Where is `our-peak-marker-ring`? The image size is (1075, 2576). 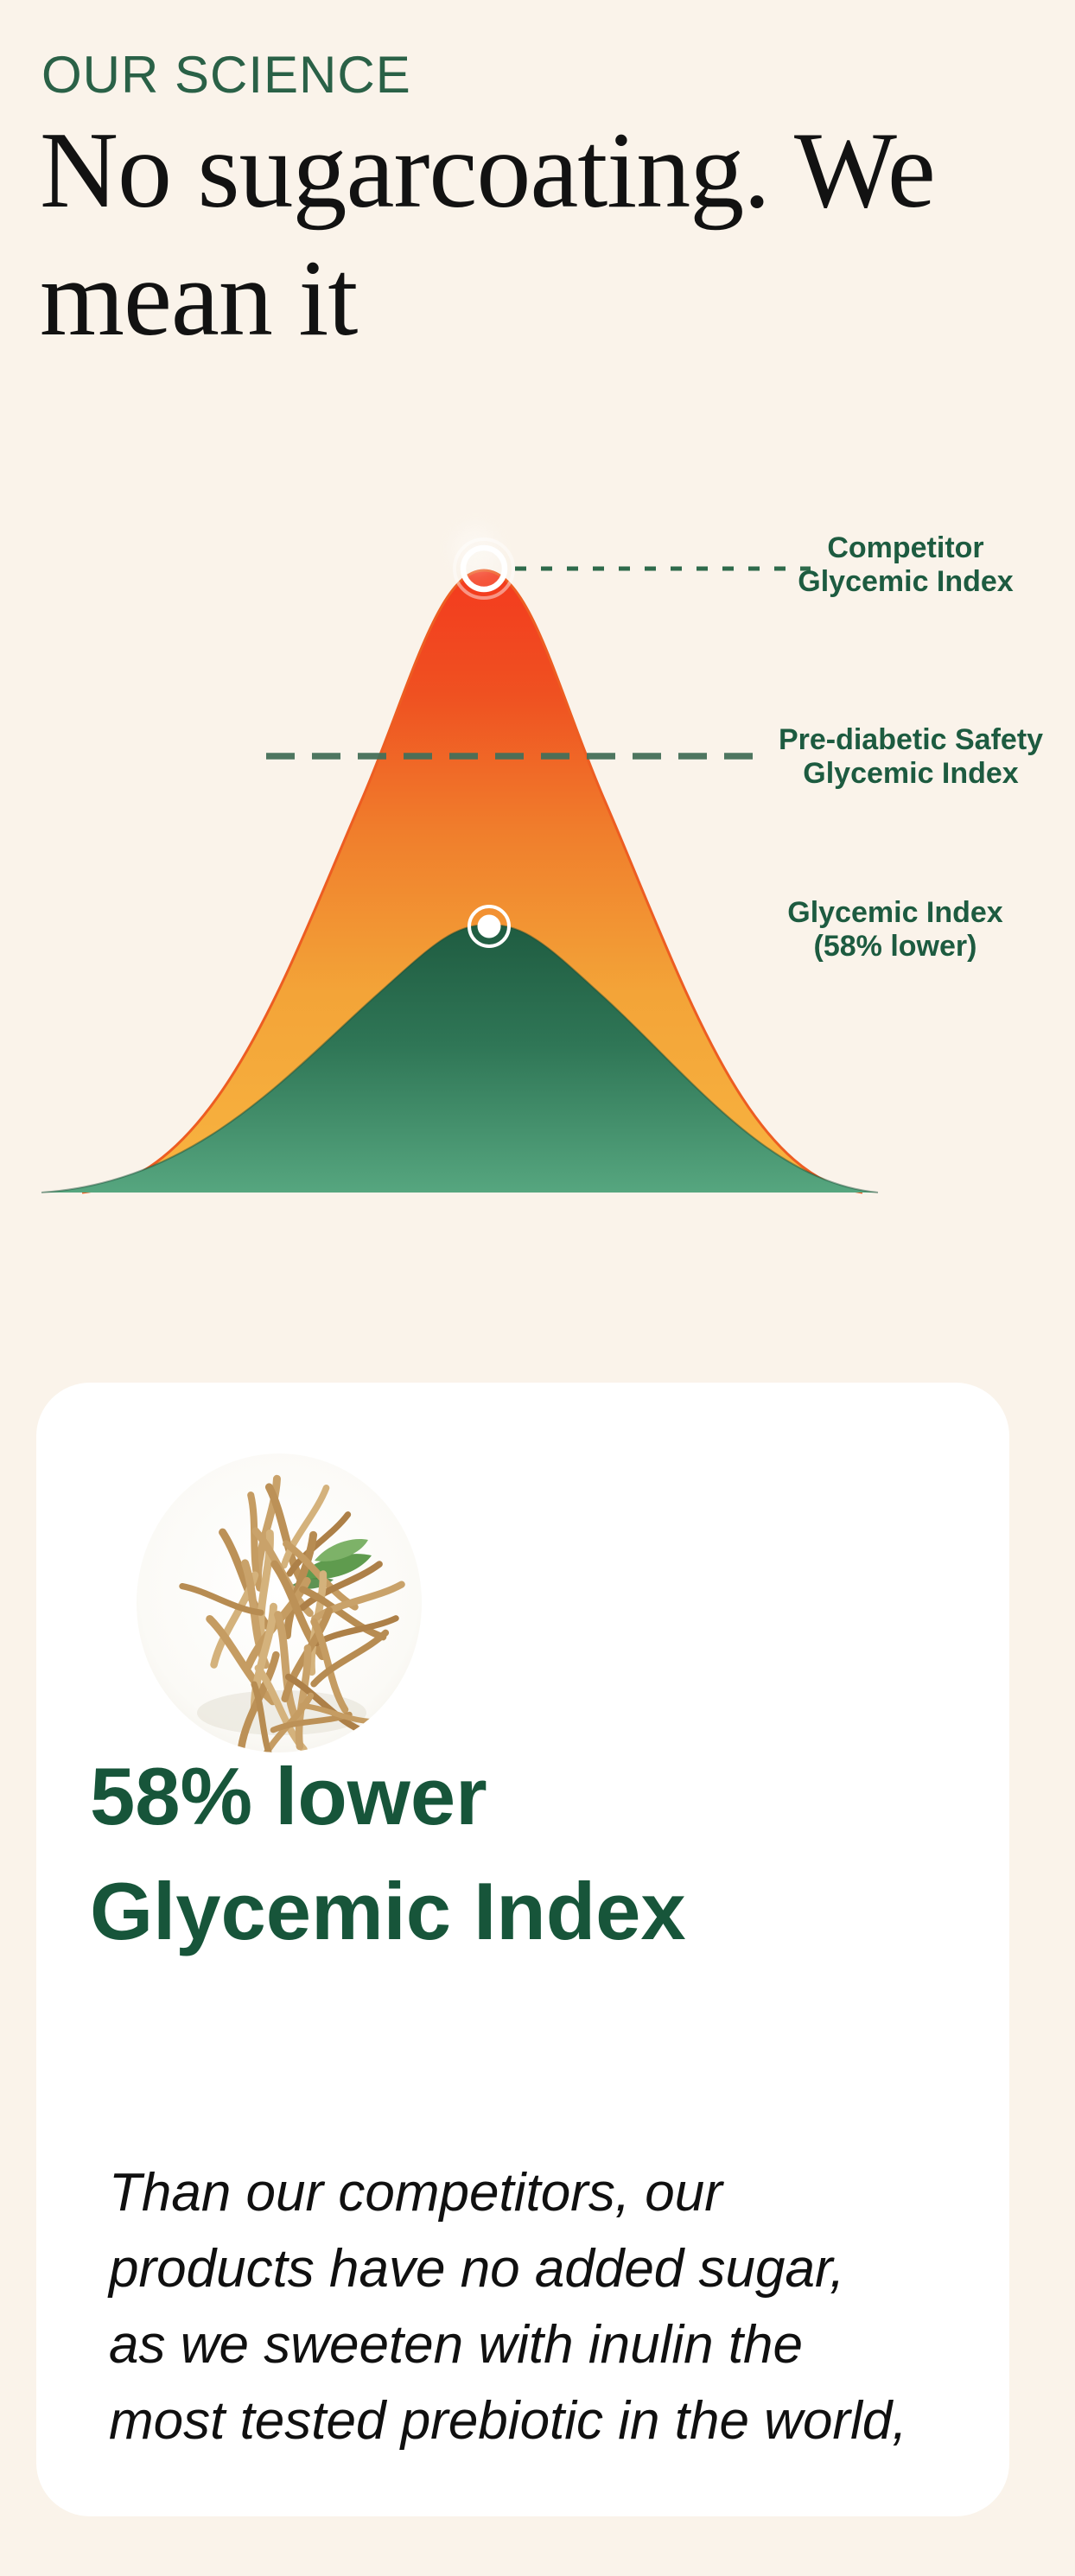
our-peak-marker-ring is located at coordinates (489, 927).